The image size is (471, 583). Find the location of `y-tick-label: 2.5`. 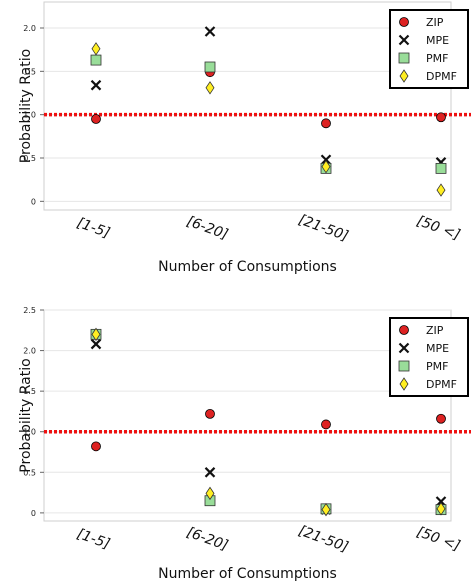

y-tick-label: 2.5 is located at coordinates (29, 310).